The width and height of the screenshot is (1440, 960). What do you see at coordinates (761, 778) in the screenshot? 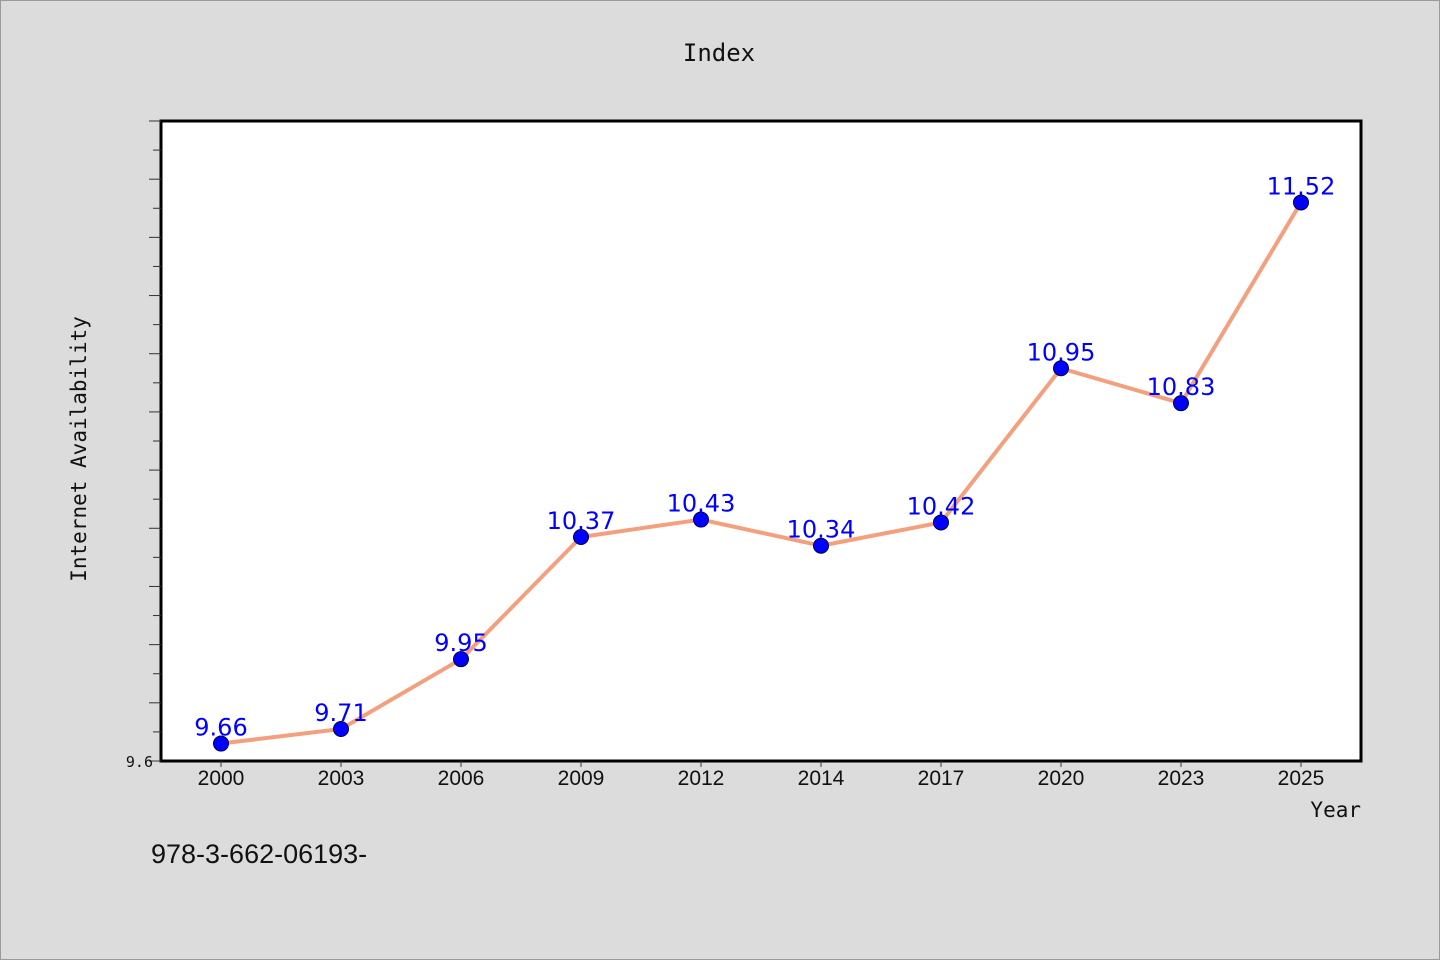
I see `x-tick-labels: 2000 2003 2006 2009 2012 2014 2017 2020 2023 2025` at bounding box center [761, 778].